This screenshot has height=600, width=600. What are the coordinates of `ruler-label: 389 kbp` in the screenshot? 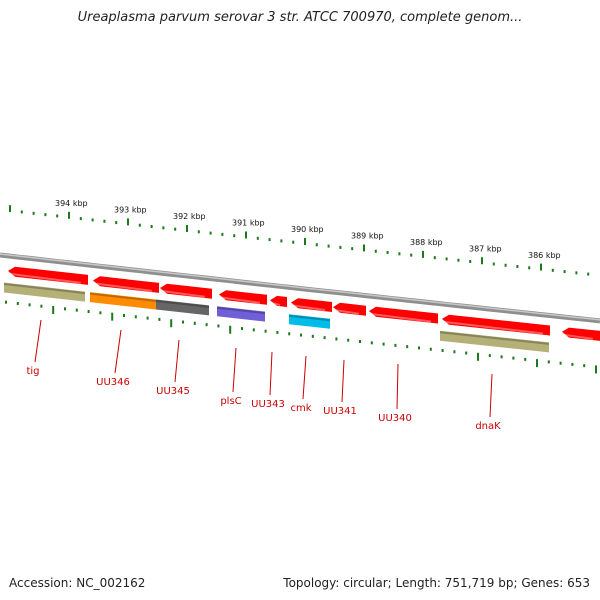 It's located at (367, 236).